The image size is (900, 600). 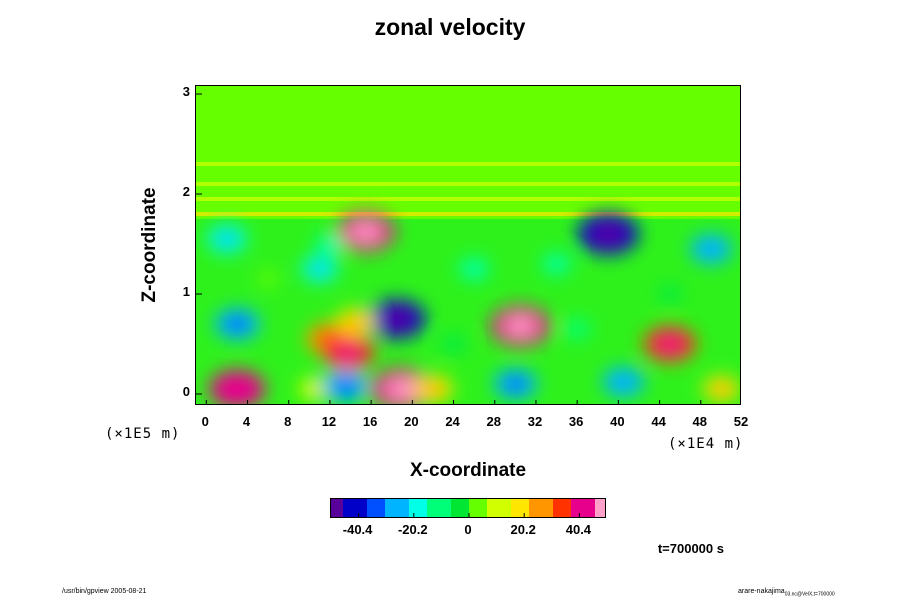 I want to click on time-label: t=700000 s, so click(x=690, y=548).